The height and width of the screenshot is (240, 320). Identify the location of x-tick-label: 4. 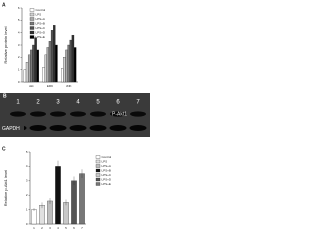
(58, 228).